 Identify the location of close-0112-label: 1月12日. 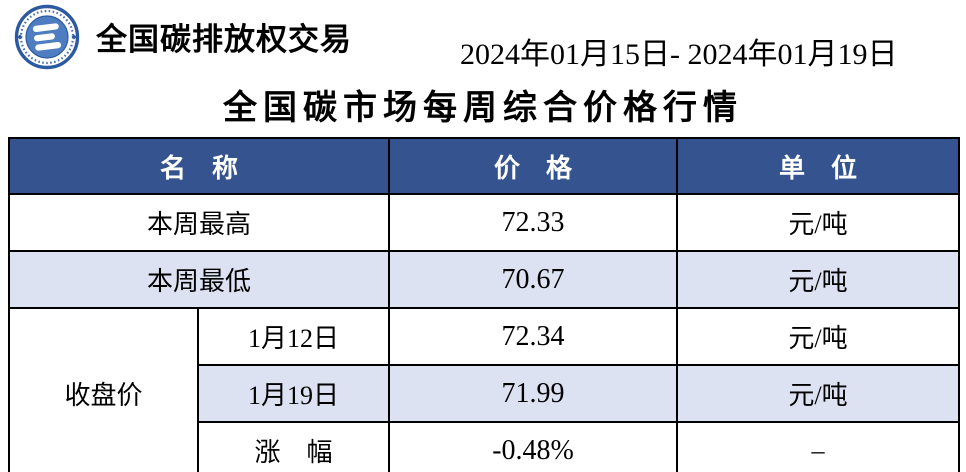
(293, 336).